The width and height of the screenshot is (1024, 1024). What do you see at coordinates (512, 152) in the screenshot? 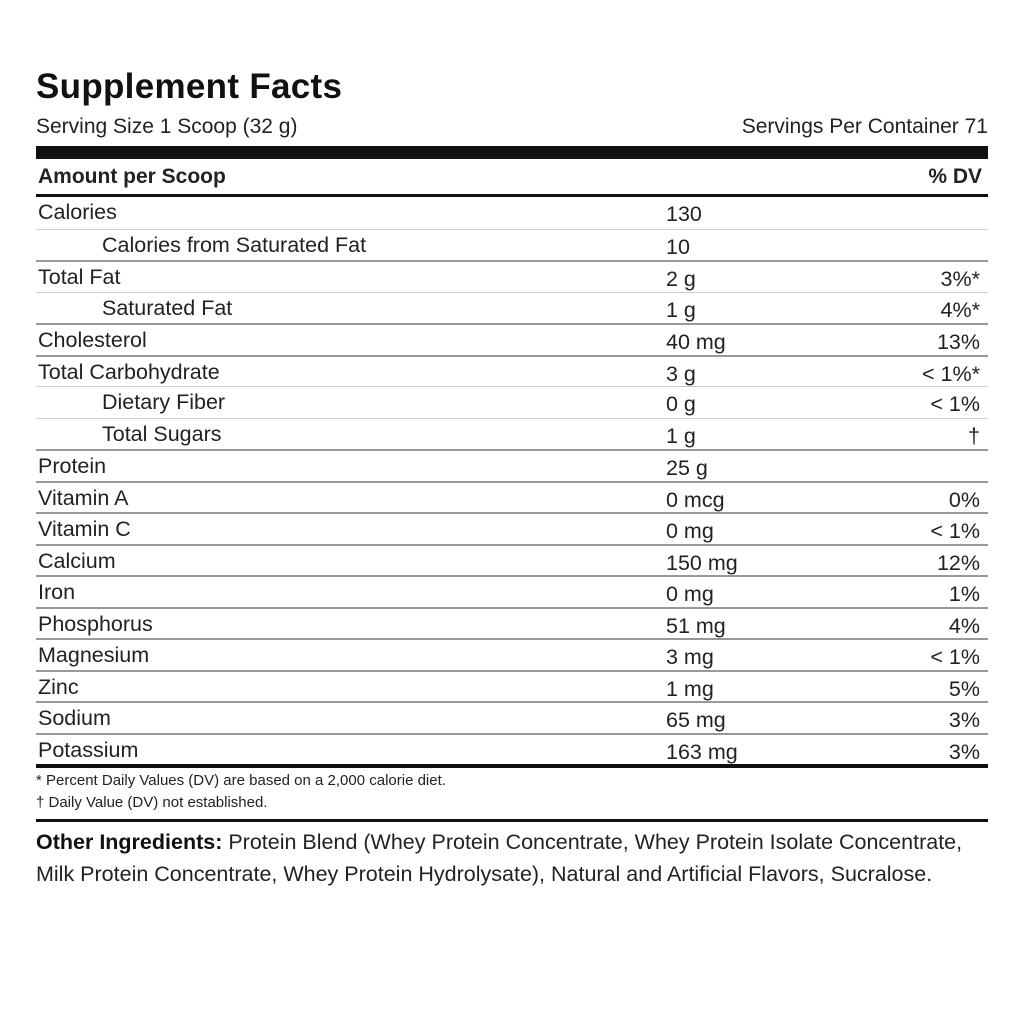
I see `thick-divider` at bounding box center [512, 152].